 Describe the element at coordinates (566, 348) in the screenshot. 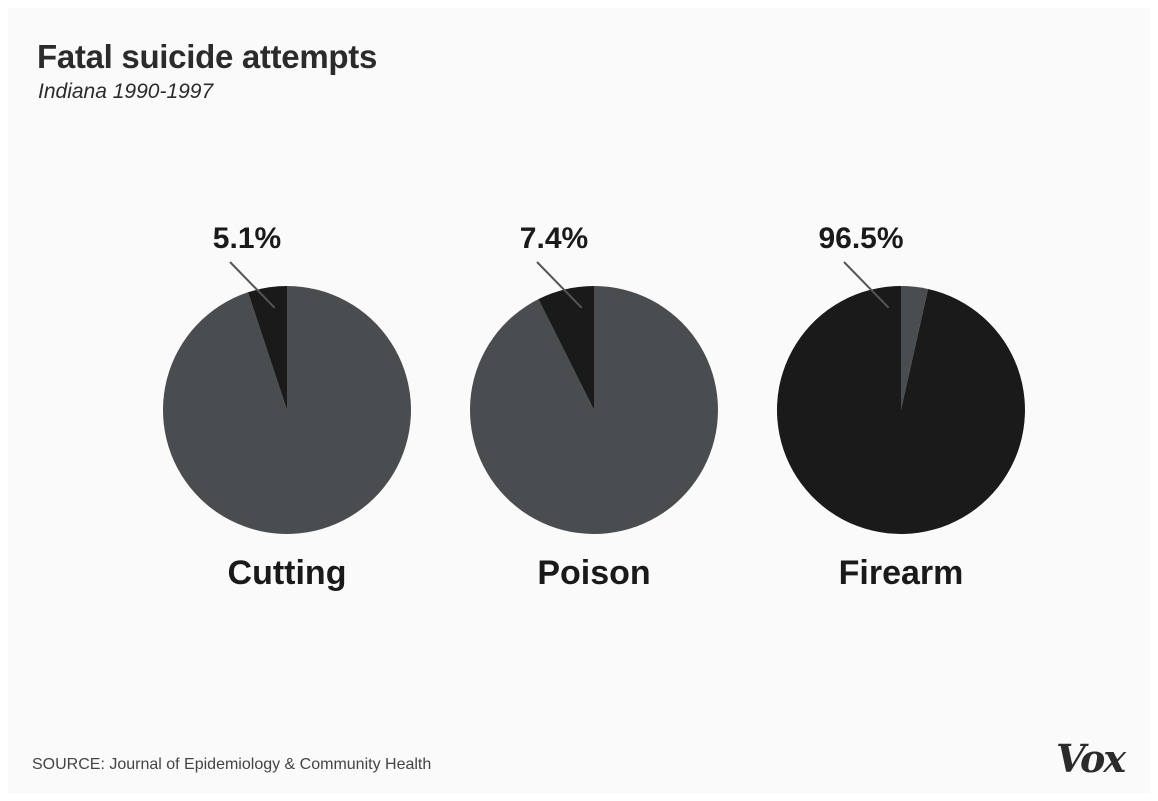

I see `pie-slice-poison-fatal` at that location.